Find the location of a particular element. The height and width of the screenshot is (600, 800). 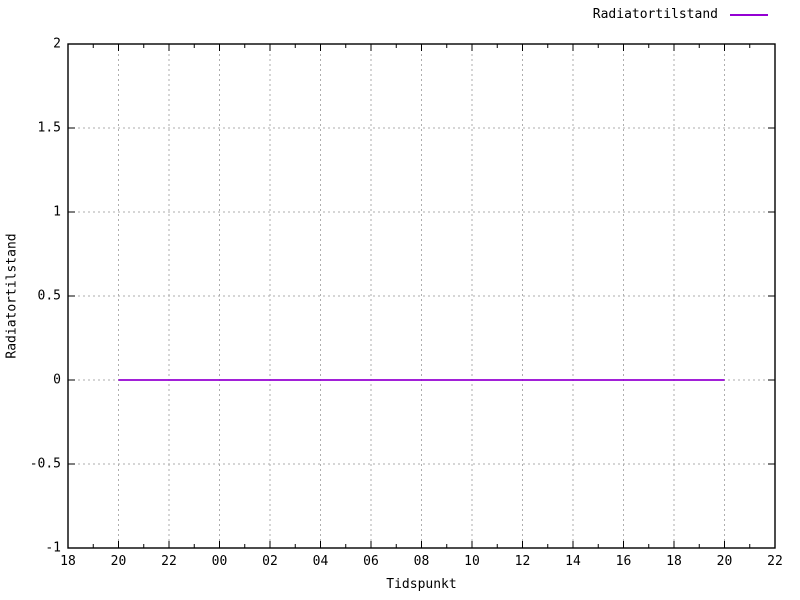

y-tick-label: 2 is located at coordinates (57, 44).